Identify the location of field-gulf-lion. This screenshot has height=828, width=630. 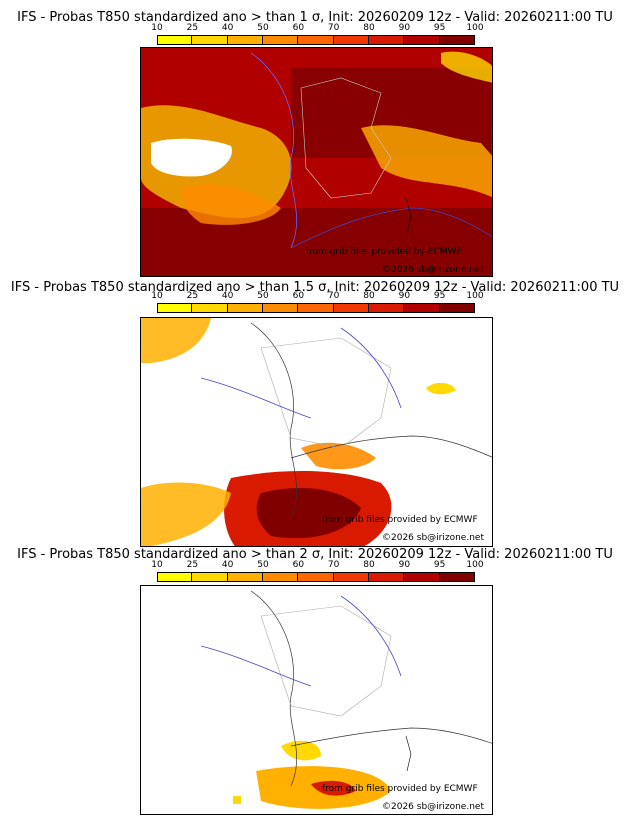
(338, 456).